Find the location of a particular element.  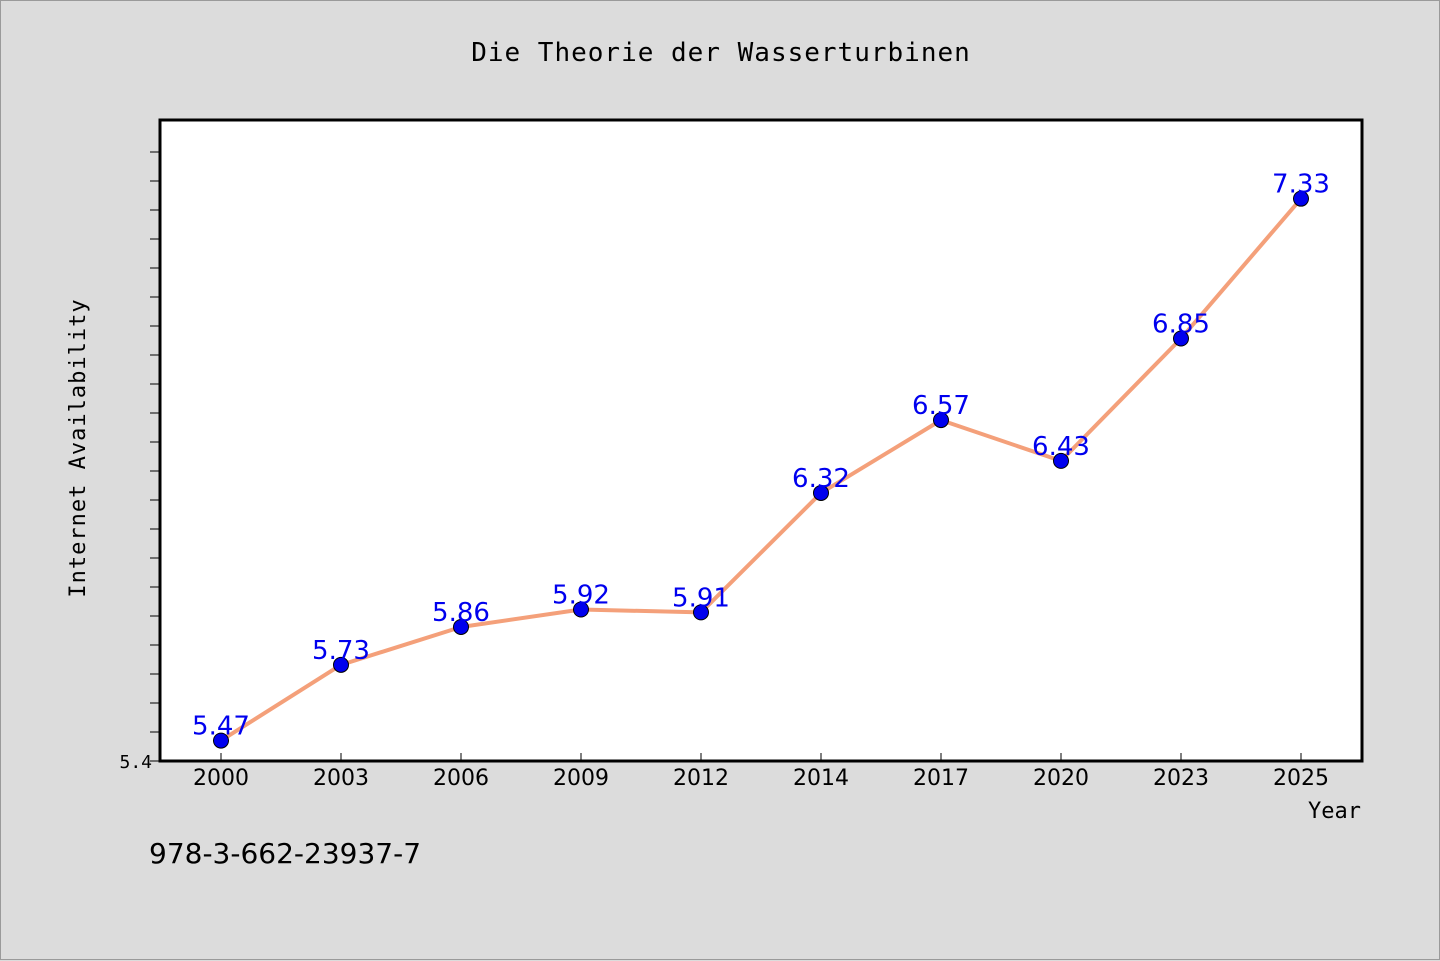

x-tick-label: 2009 is located at coordinates (581, 778).